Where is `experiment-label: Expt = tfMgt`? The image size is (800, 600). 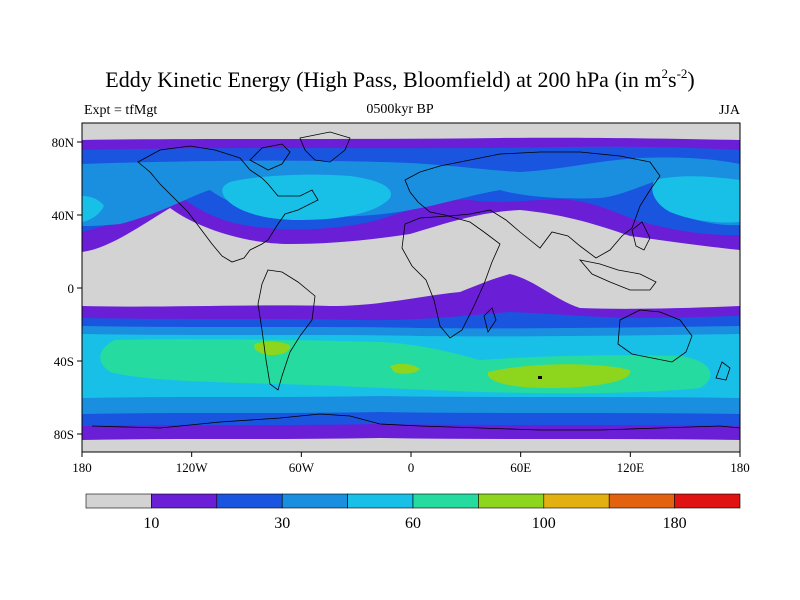
experiment-label: Expt = tfMgt is located at coordinates (121, 110).